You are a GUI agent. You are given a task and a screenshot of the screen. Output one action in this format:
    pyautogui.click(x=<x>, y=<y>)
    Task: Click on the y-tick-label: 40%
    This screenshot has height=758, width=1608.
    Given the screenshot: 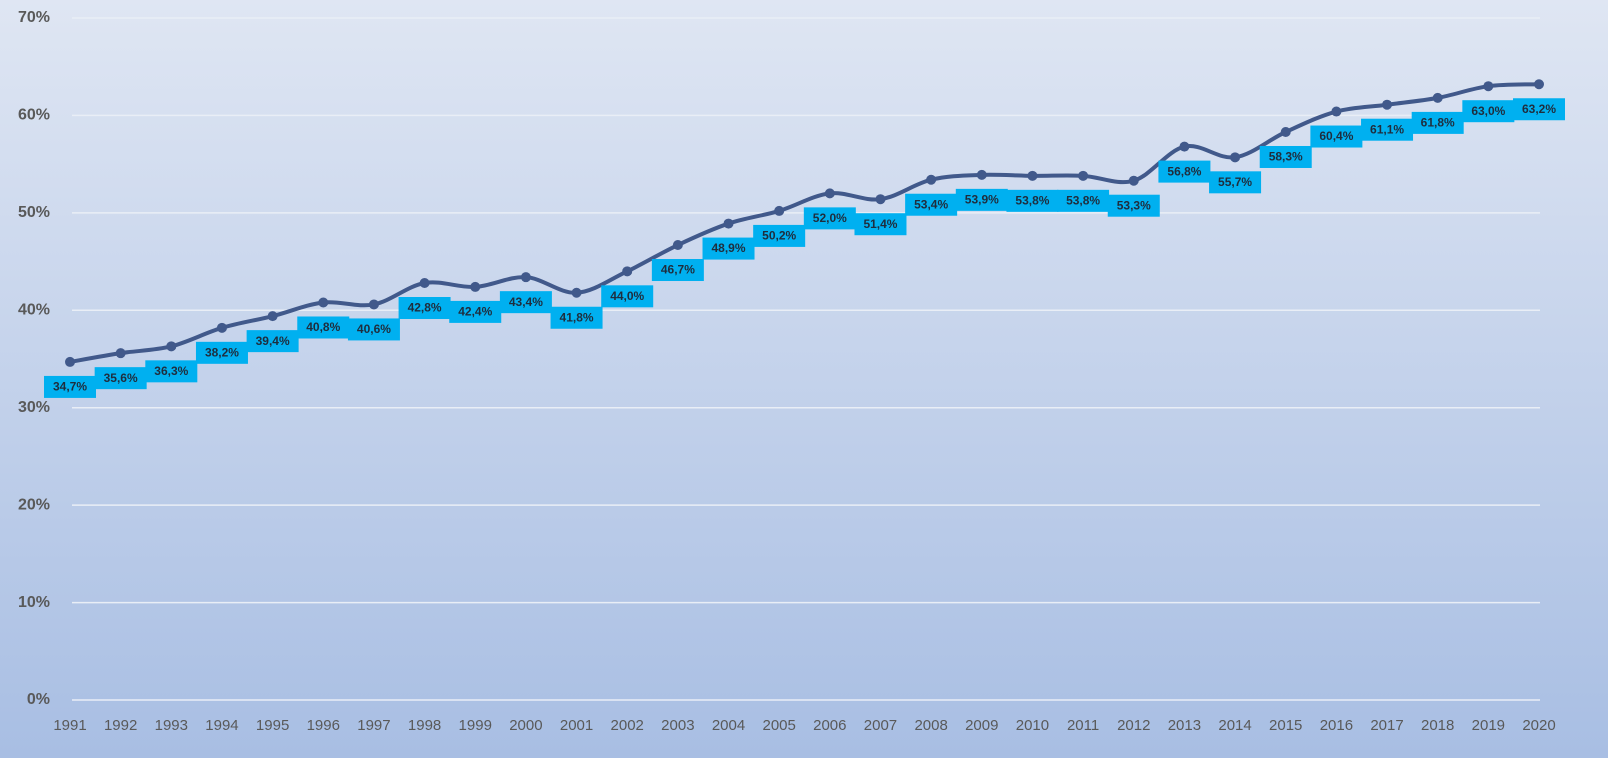 What is the action you would take?
    pyautogui.click(x=34, y=310)
    